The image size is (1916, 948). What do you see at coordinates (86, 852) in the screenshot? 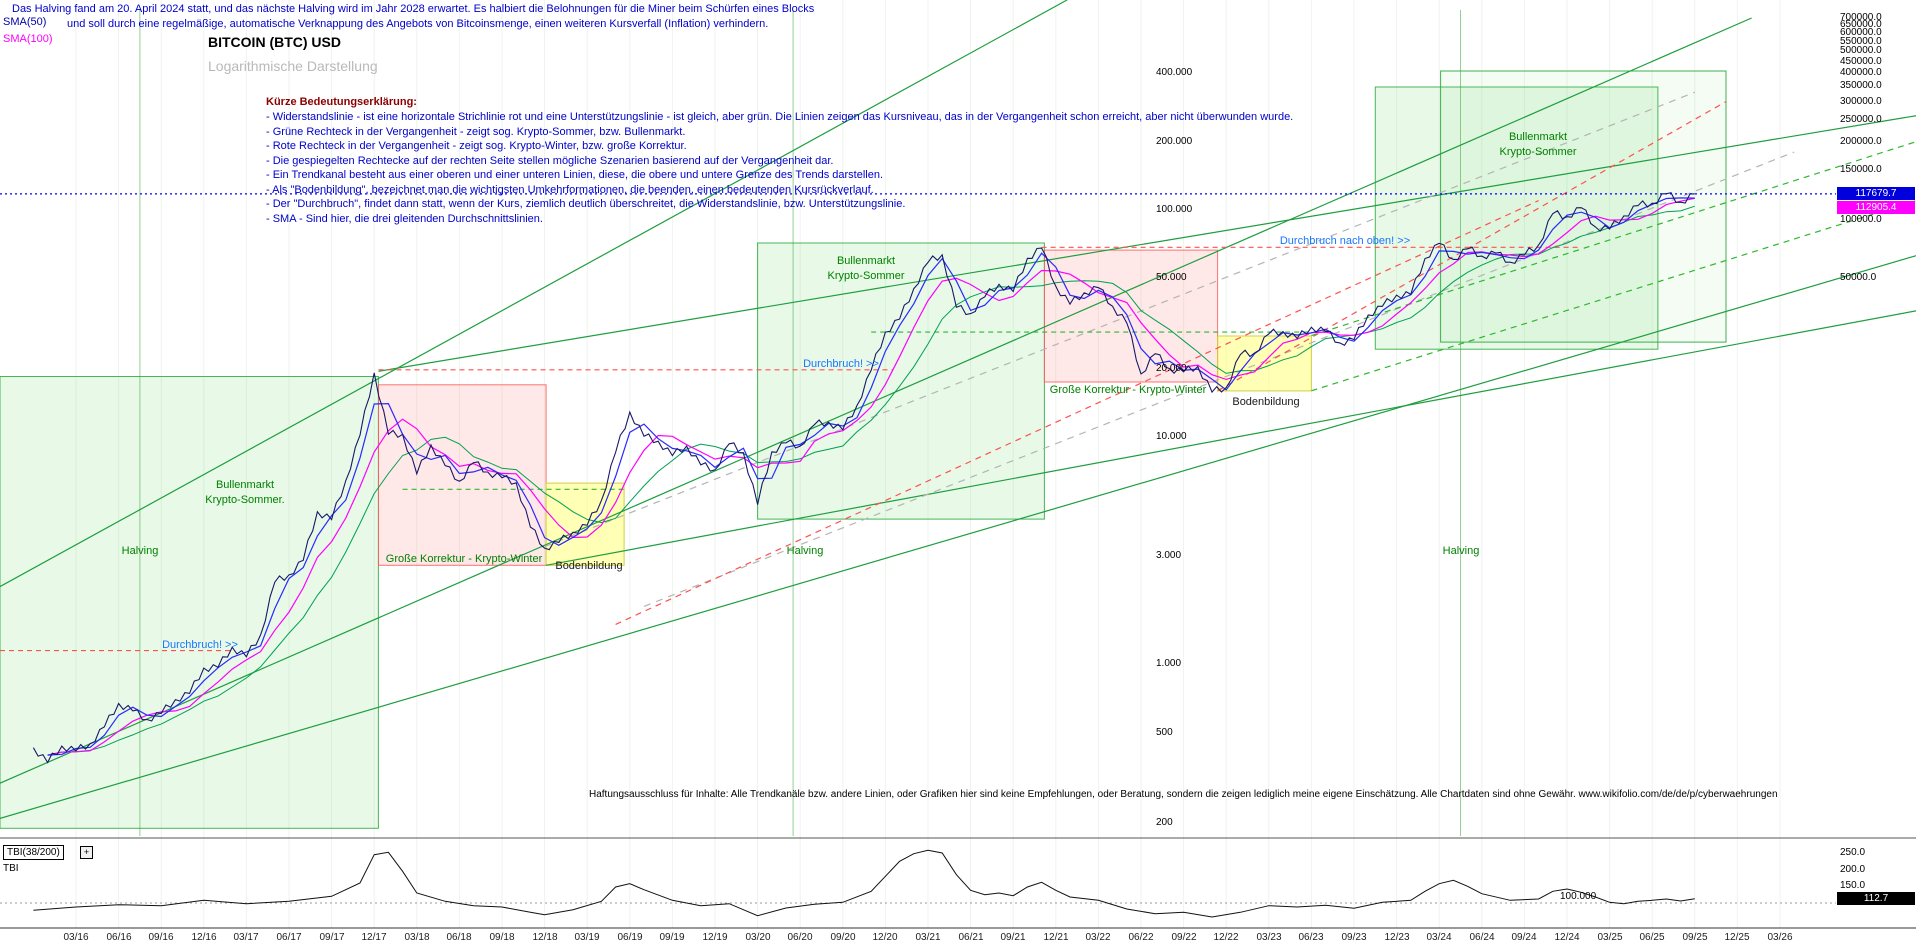
I see `tbi-add-button: +` at bounding box center [86, 852].